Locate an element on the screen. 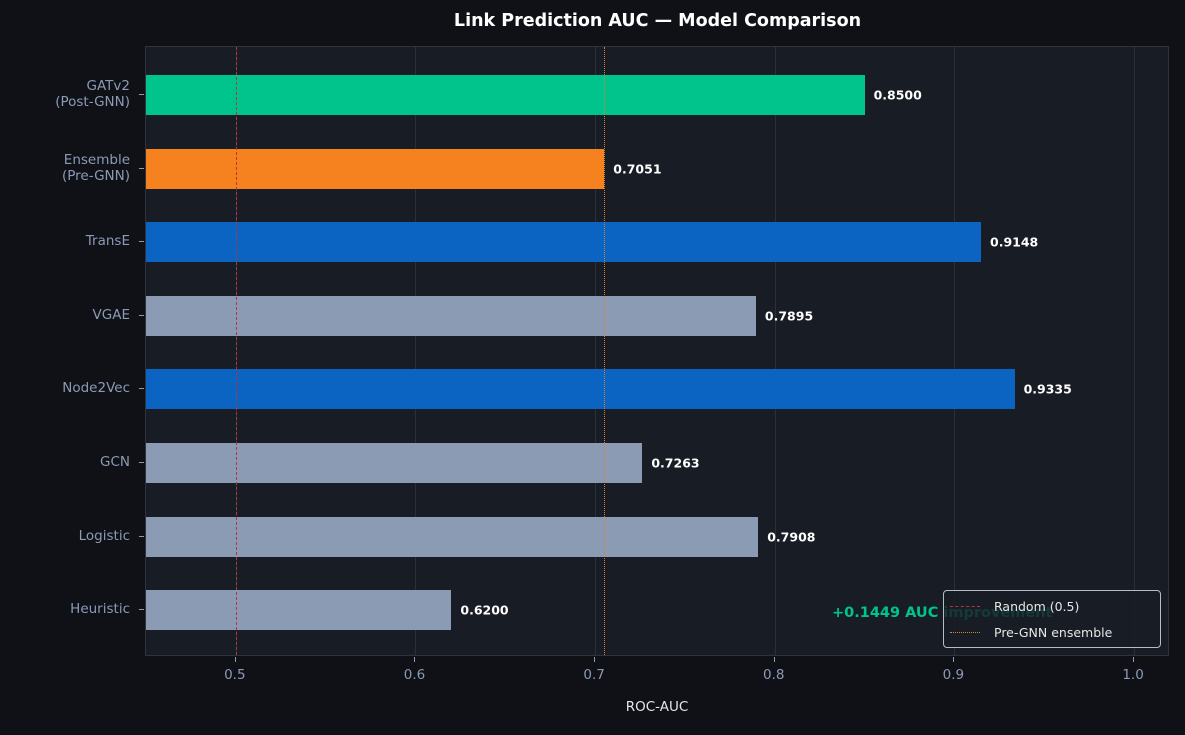  x-tick-label: 0.9 is located at coordinates (953, 675).